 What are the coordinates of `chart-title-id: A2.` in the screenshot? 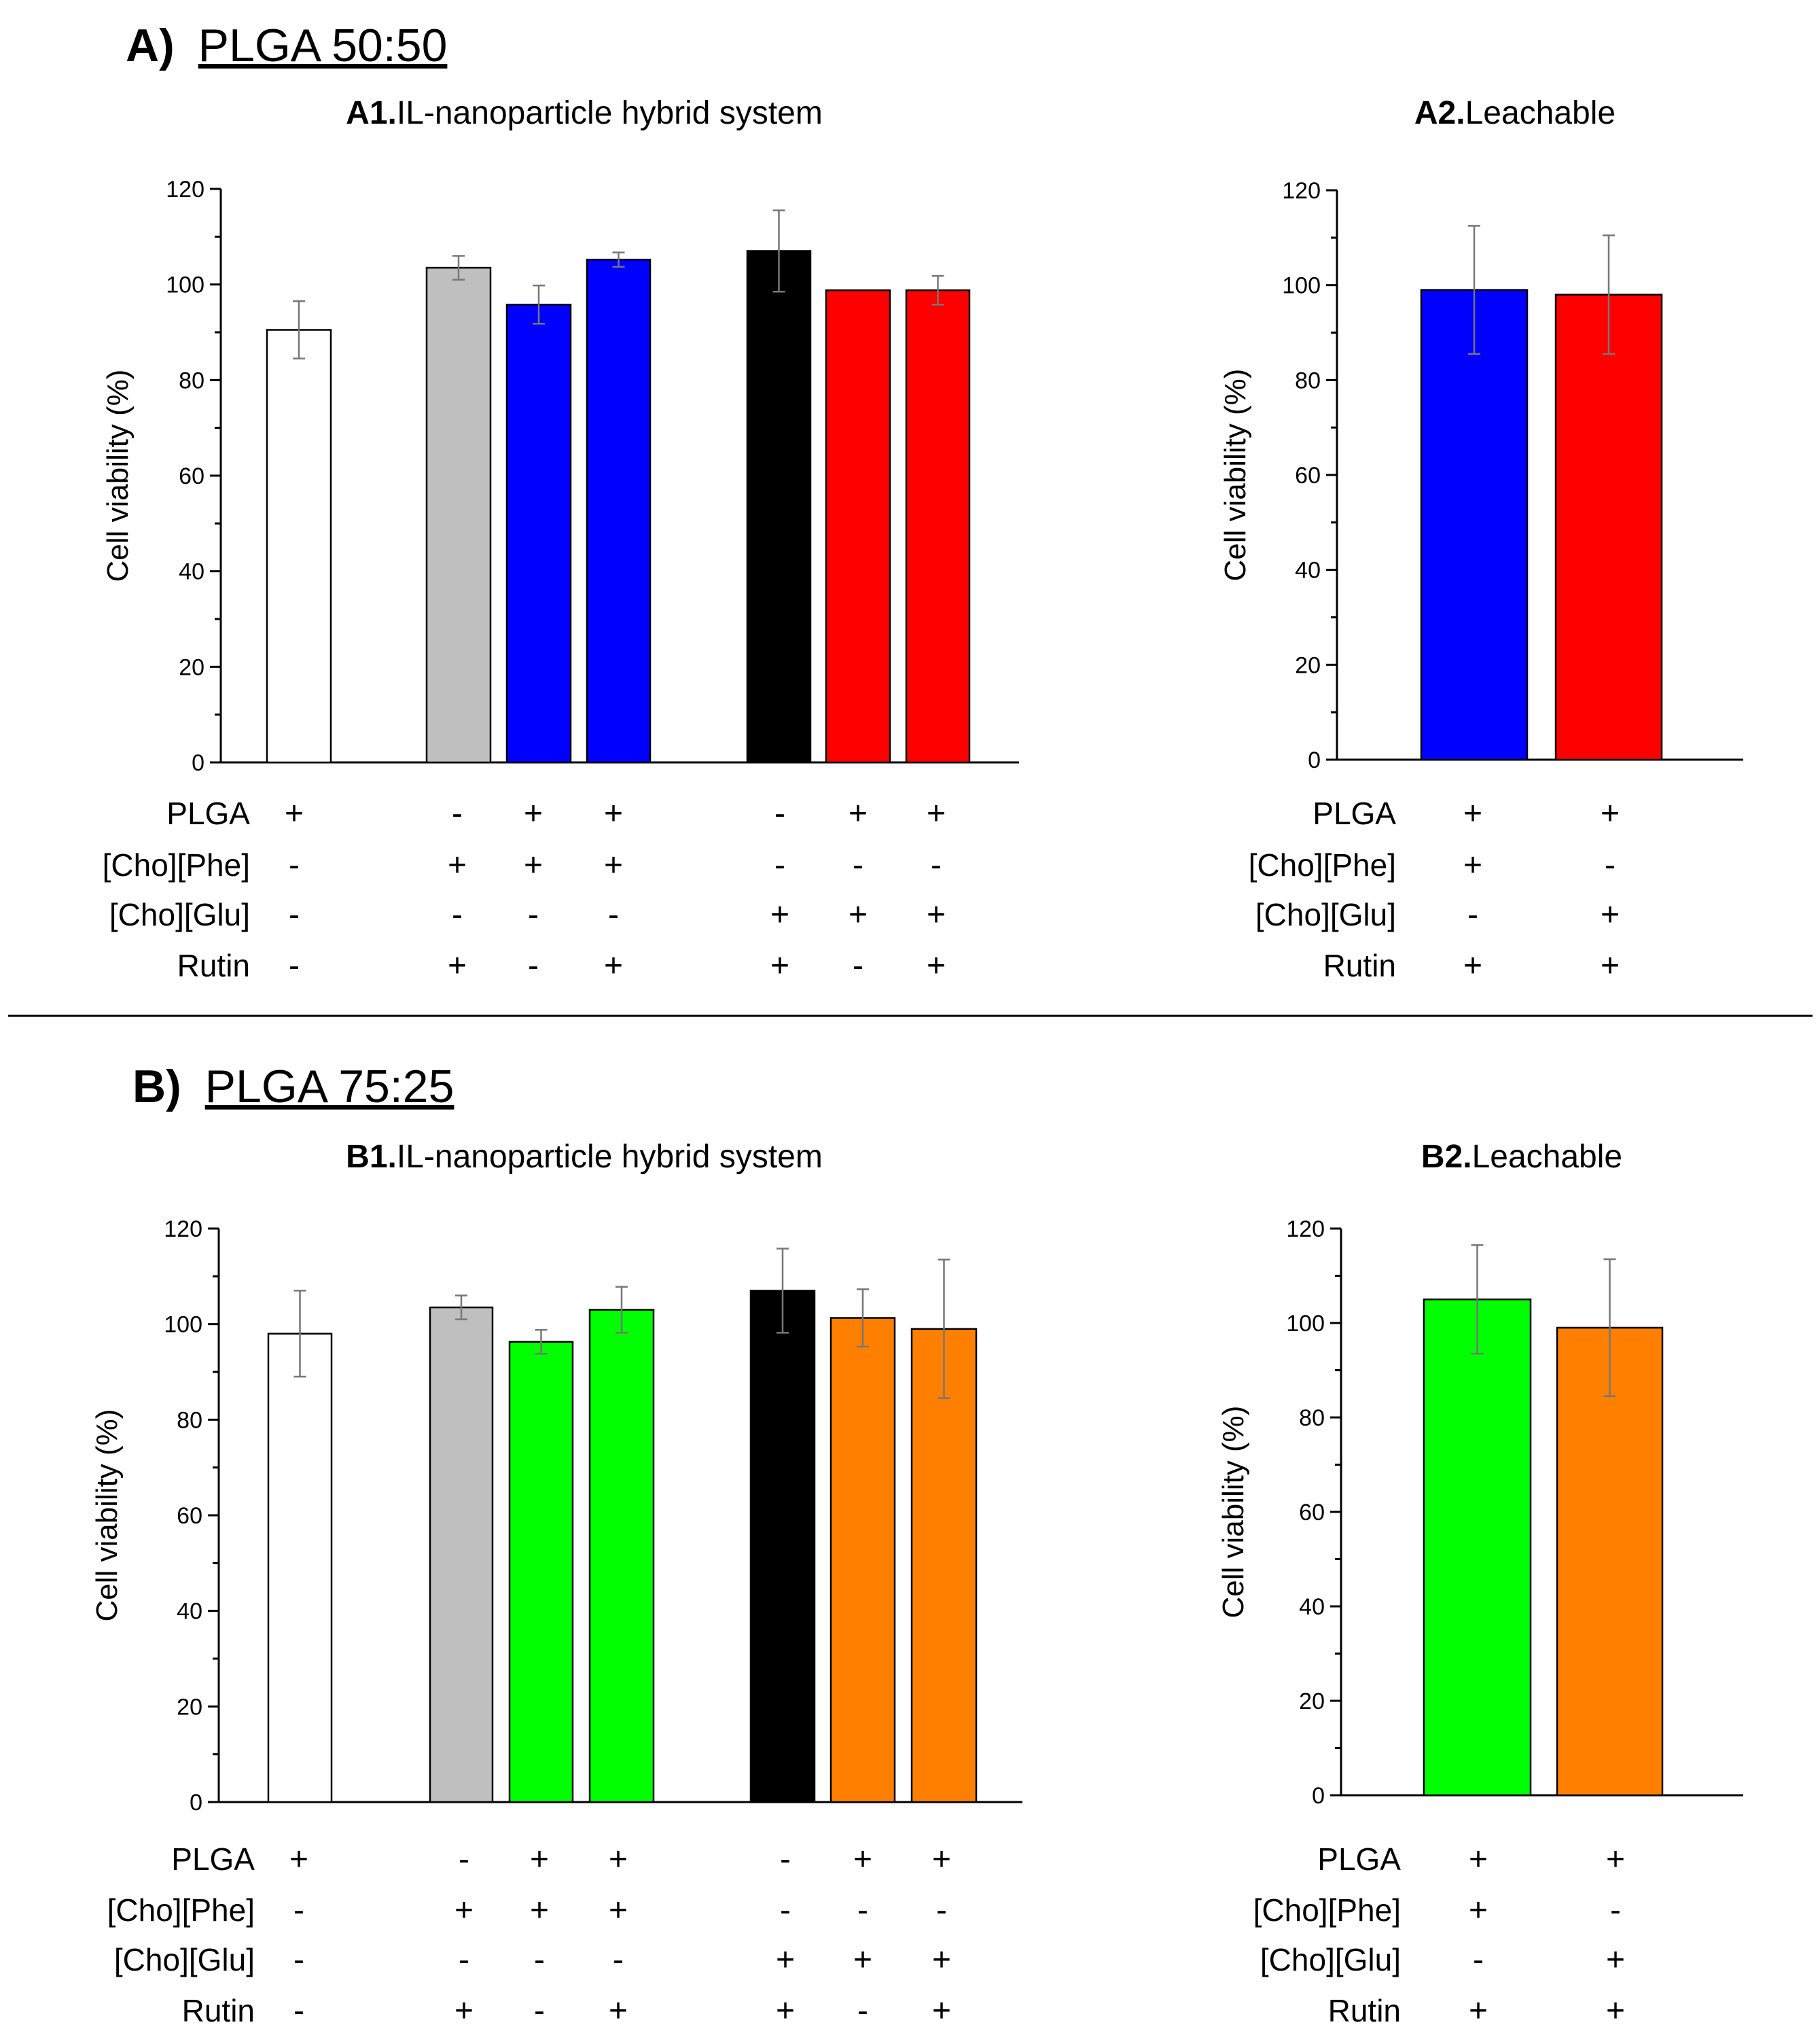 It's located at (1440, 113).